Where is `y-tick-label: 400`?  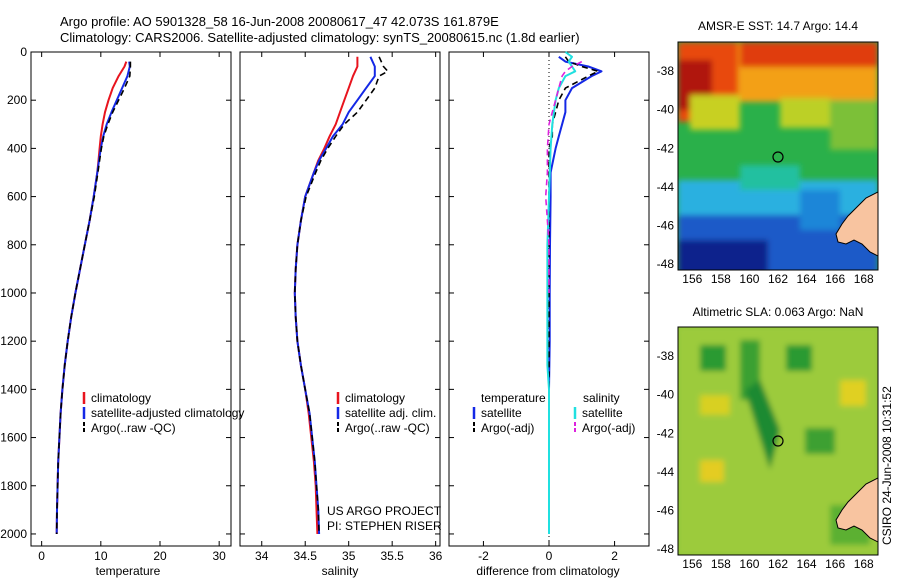
y-tick-label: 400 is located at coordinates (17, 148).